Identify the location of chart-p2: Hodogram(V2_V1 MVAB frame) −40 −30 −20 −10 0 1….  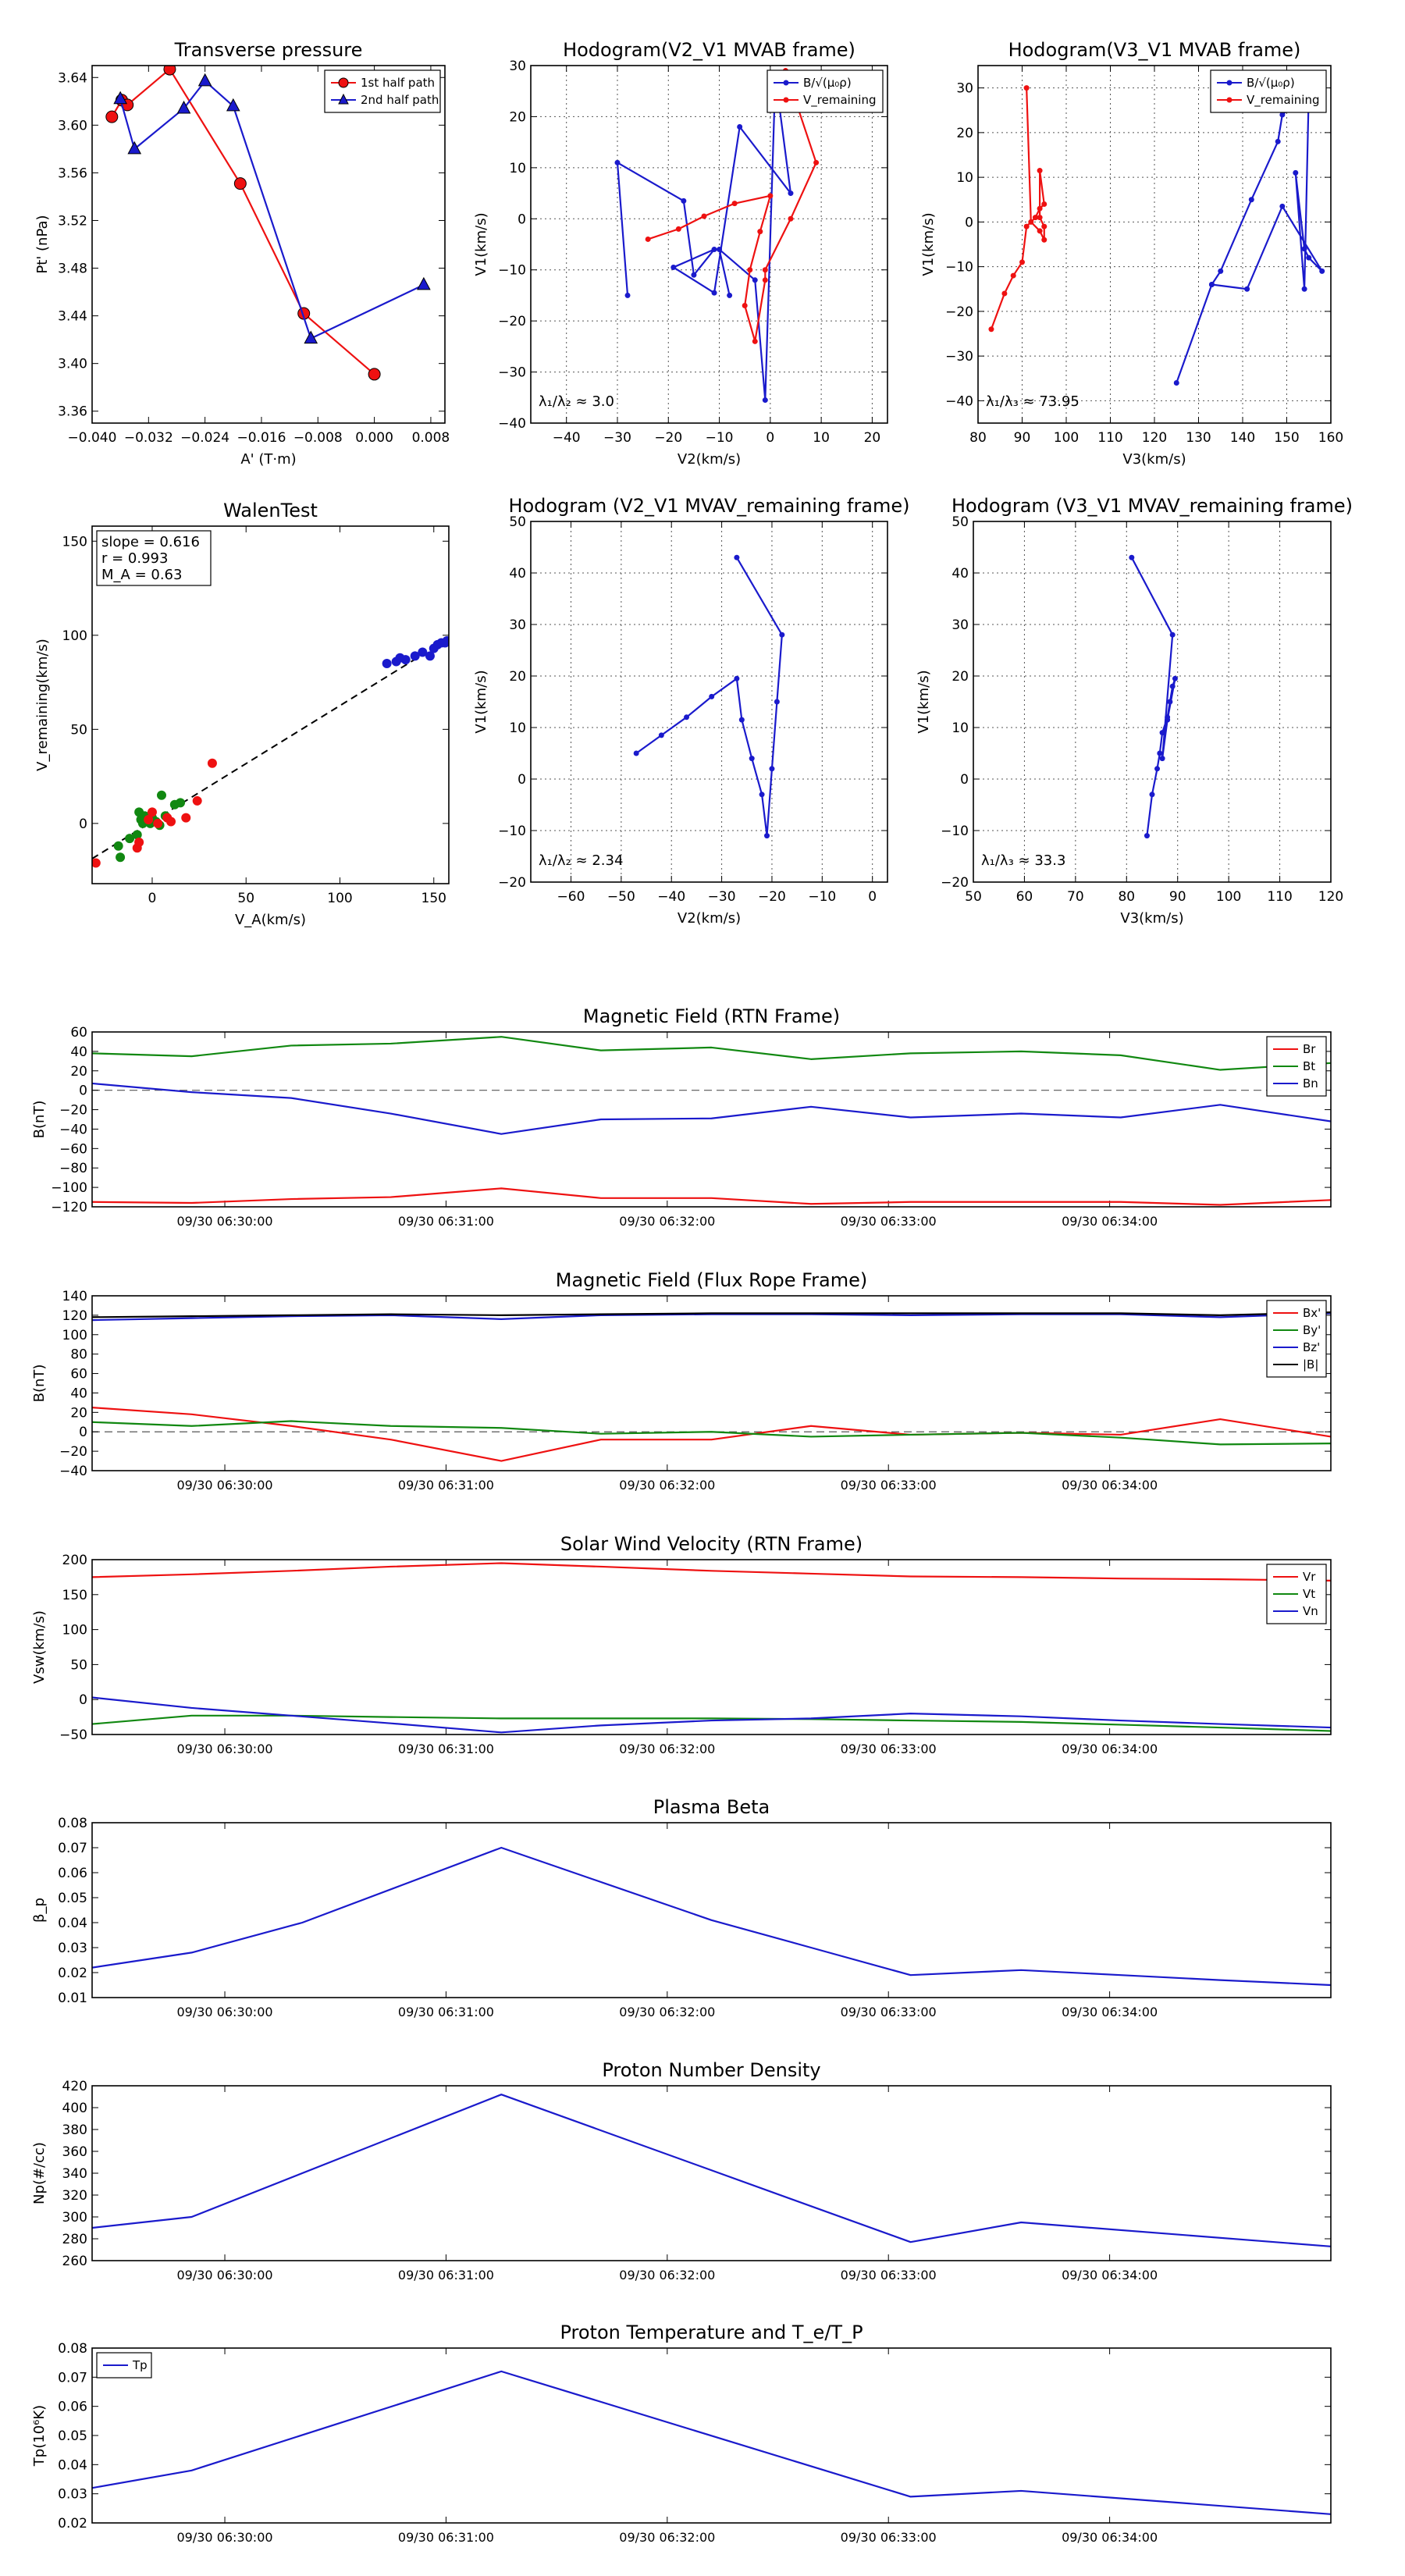
(681, 253).